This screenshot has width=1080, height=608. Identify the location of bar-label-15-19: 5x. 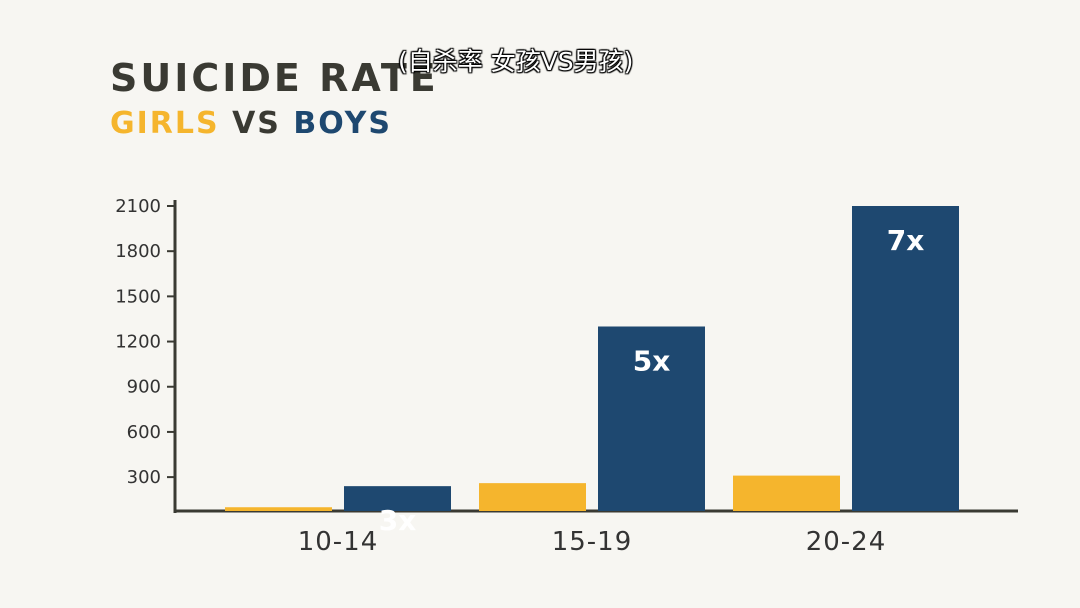
(652, 360).